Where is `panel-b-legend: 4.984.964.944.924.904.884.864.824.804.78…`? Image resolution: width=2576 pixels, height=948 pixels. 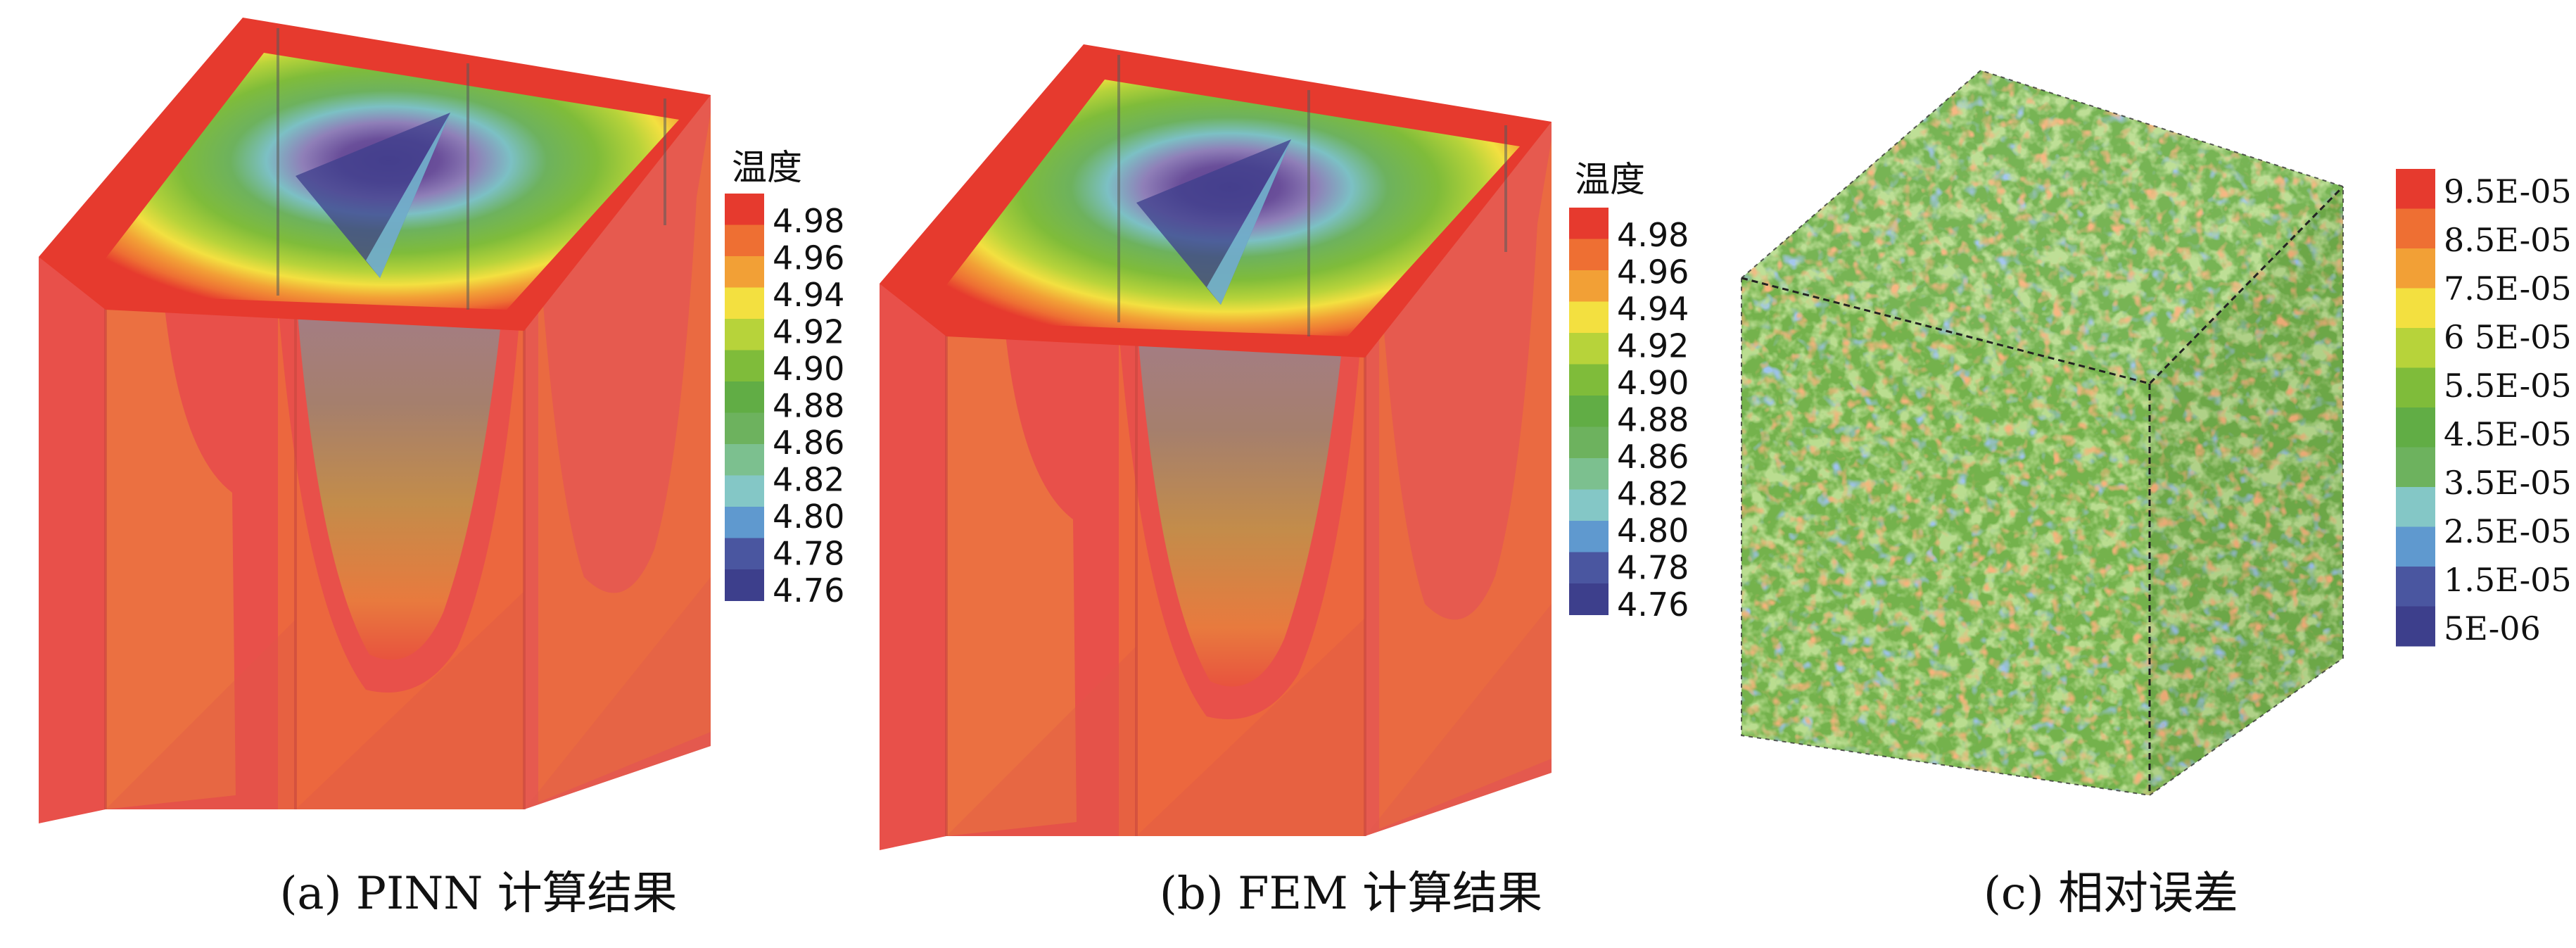 panel-b-legend: 4.984.964.944.924.904.884.864.824.804.78… is located at coordinates (1629, 416).